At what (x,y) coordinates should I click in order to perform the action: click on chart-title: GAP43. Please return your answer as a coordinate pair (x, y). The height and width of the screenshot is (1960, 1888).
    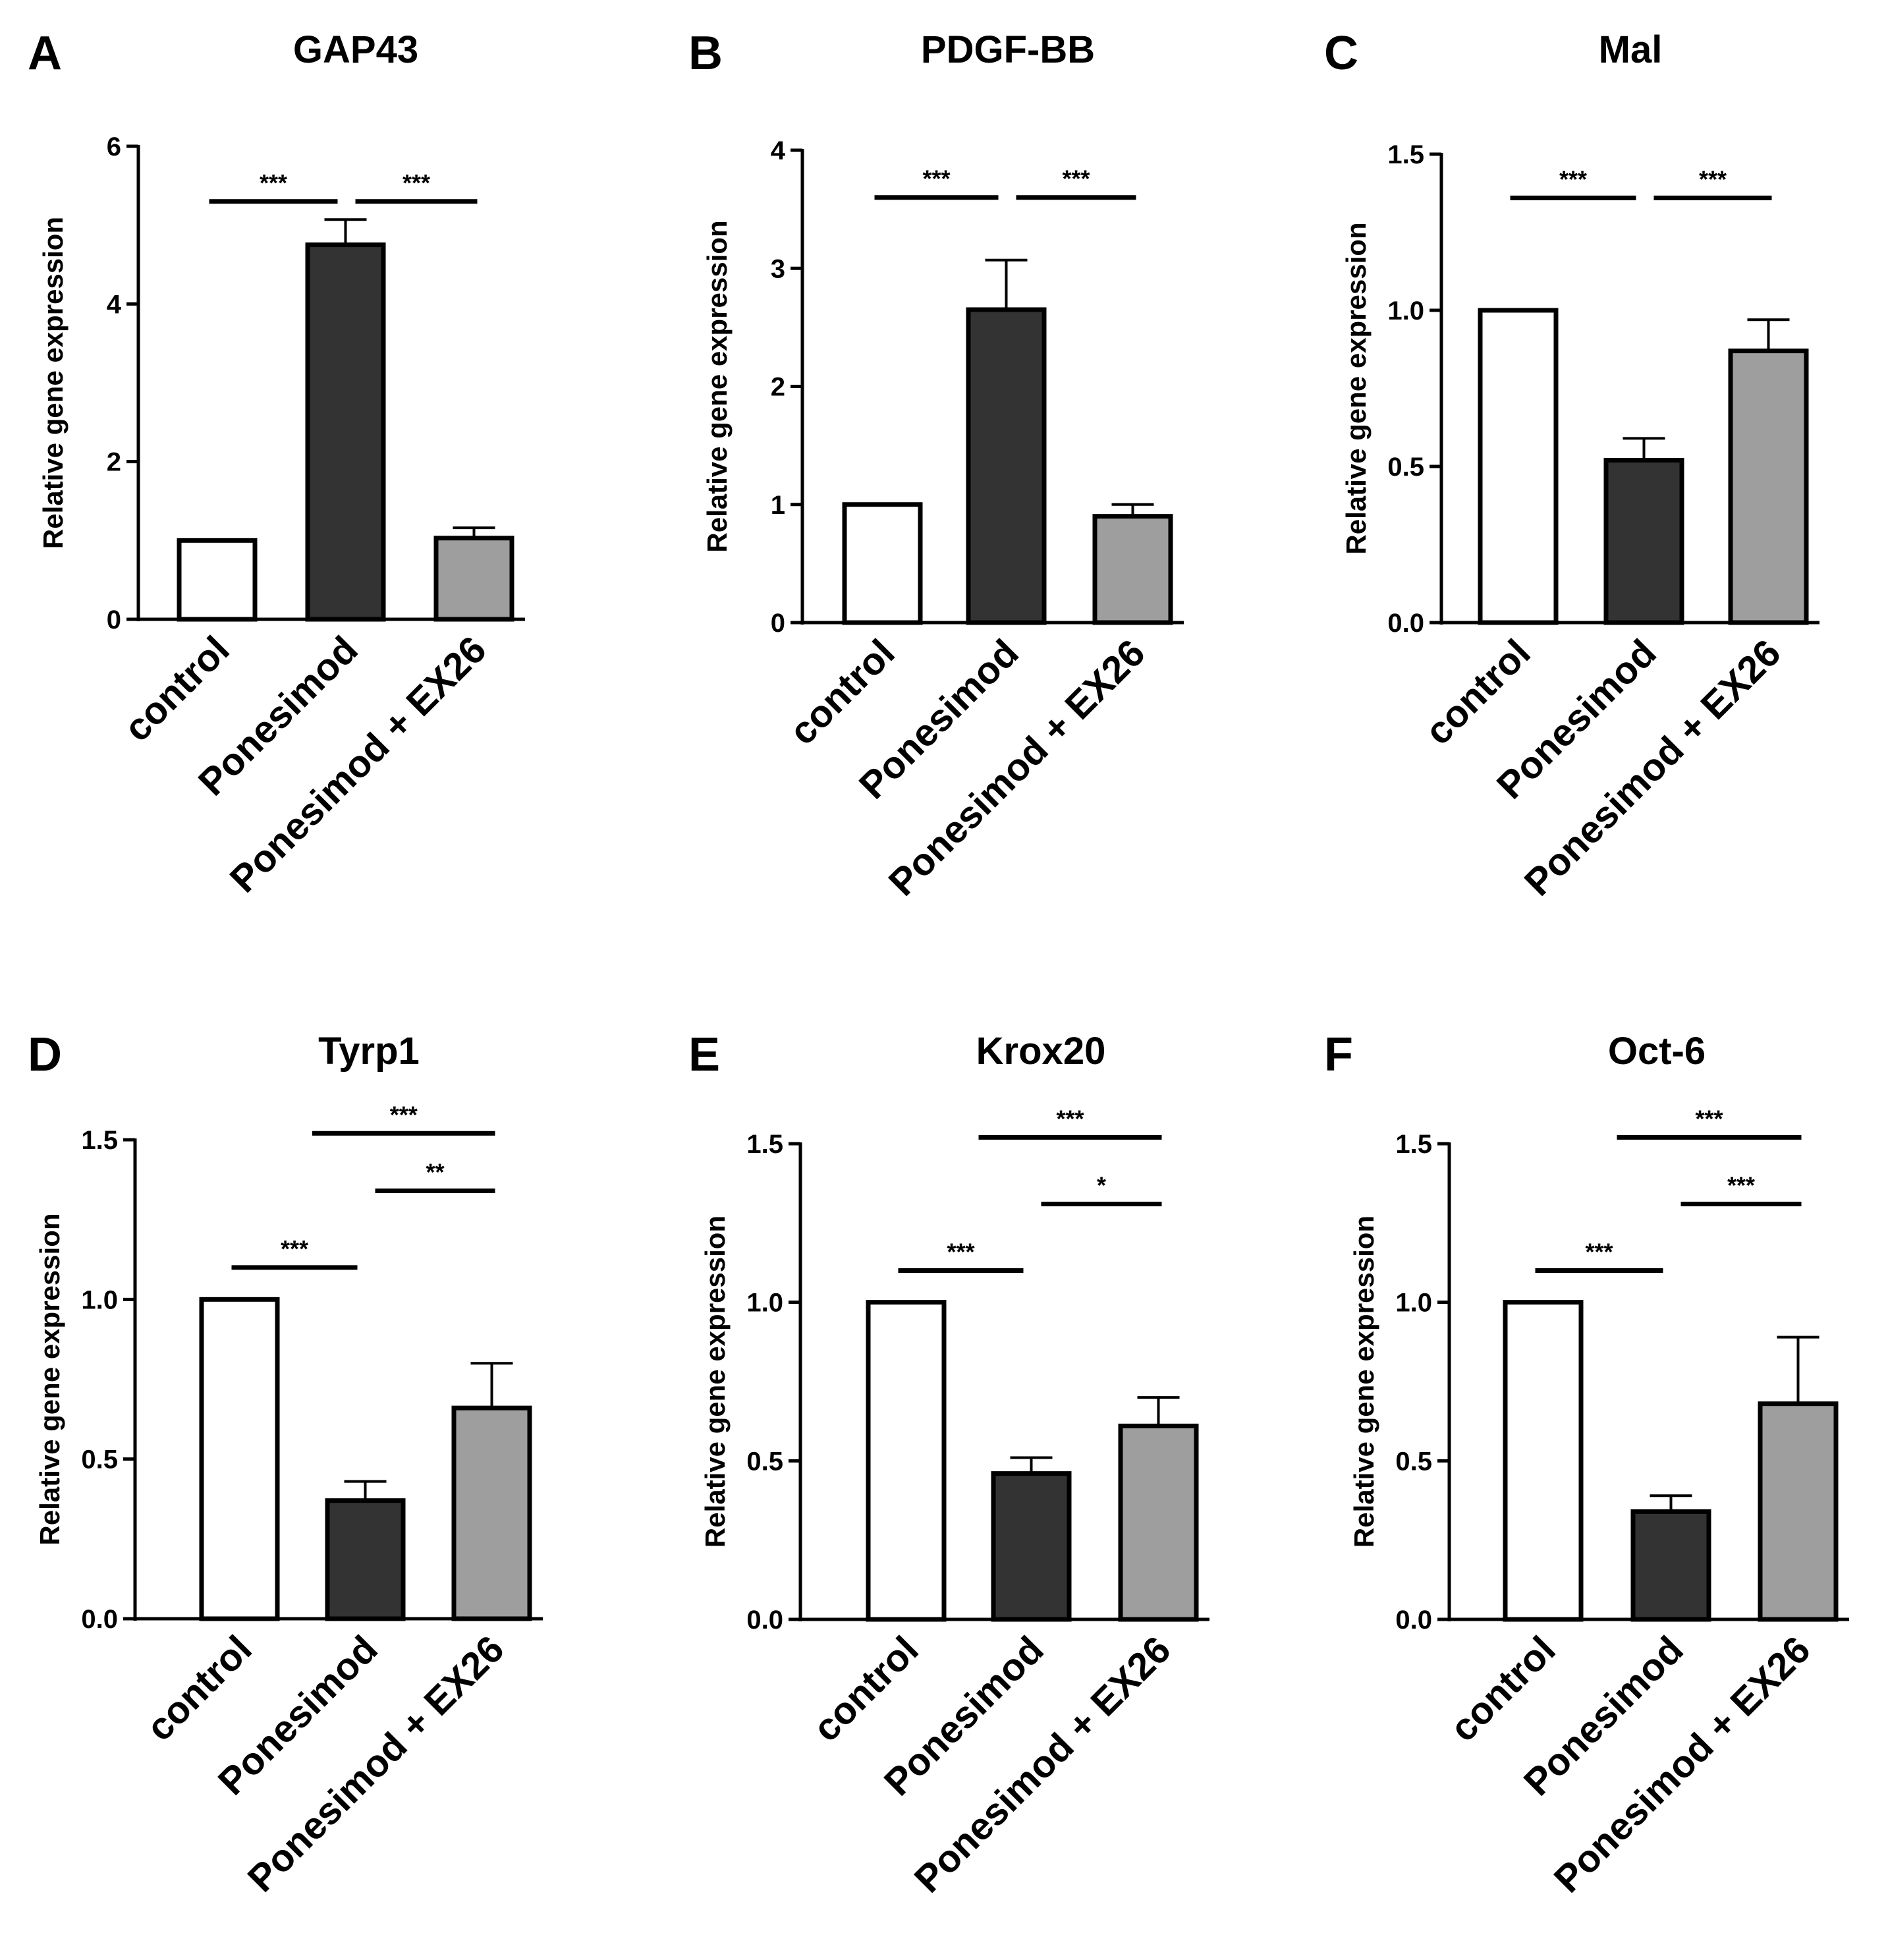
    Looking at the image, I should click on (355, 49).